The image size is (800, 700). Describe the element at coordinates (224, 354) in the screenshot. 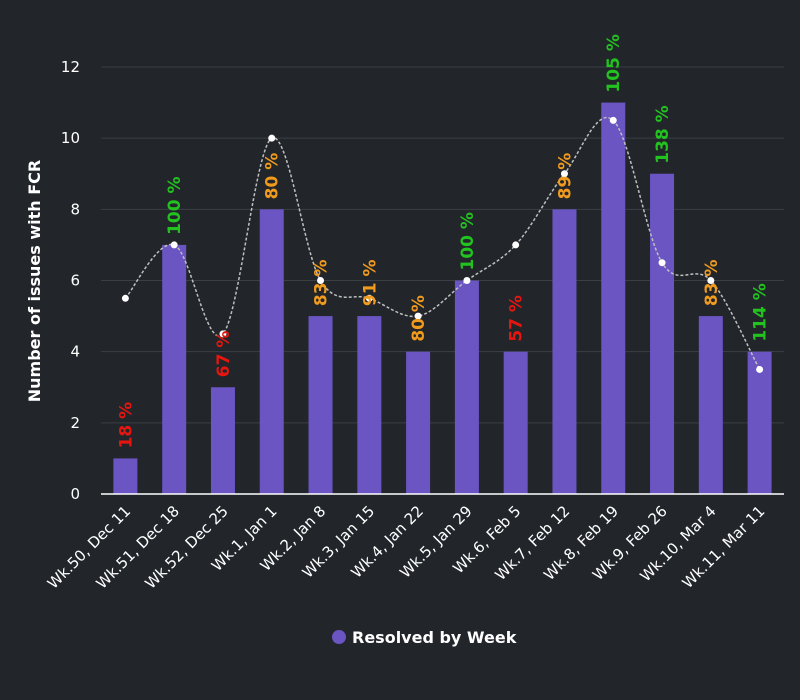

I see `data-label: 67 %` at that location.